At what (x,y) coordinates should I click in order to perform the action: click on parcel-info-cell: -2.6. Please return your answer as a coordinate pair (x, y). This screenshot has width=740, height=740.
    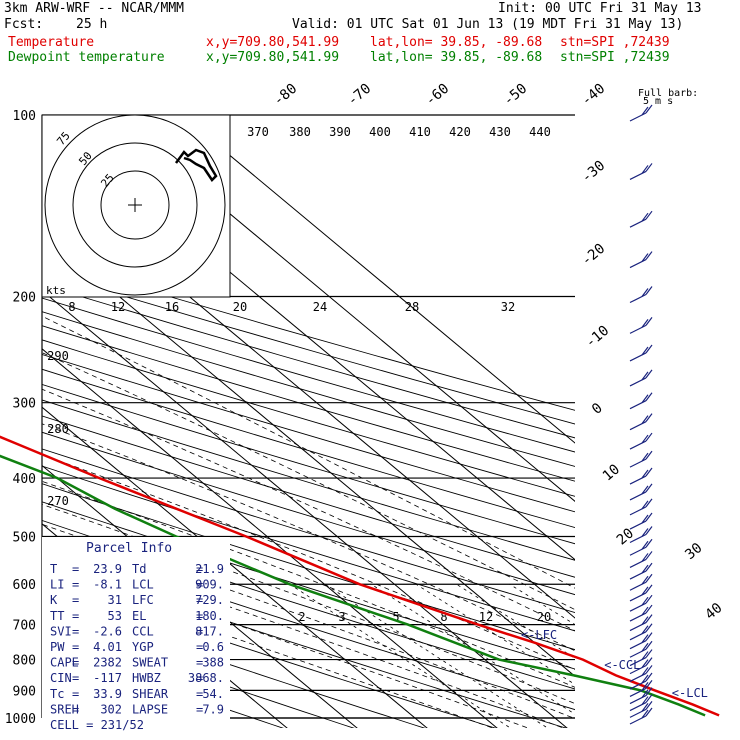
    Looking at the image, I should click on (107, 631).